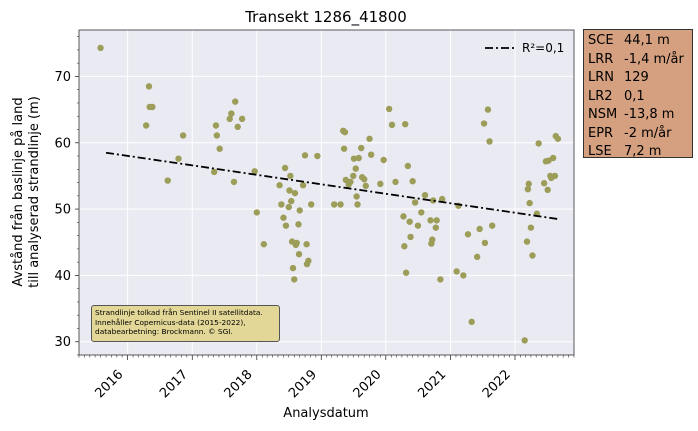 The height and width of the screenshot is (431, 698). I want to click on legend: R²=0,1, so click(524, 48).